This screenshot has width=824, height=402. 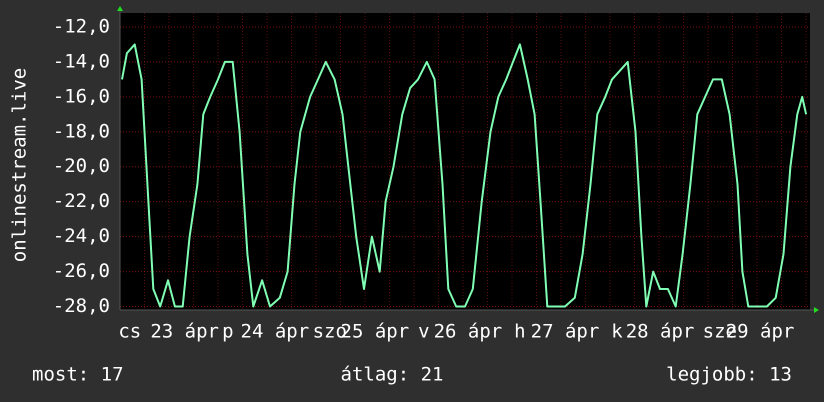 What do you see at coordinates (816, 310) in the screenshot?
I see `x-axis-arrow` at bounding box center [816, 310].